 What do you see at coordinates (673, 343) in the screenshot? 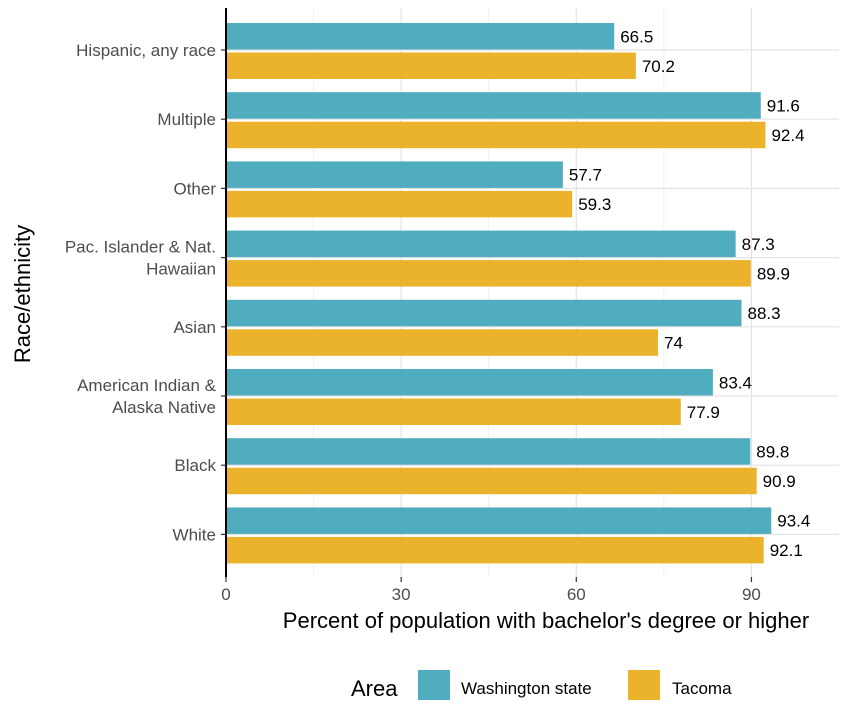
I see `bar-value-label: 74` at bounding box center [673, 343].